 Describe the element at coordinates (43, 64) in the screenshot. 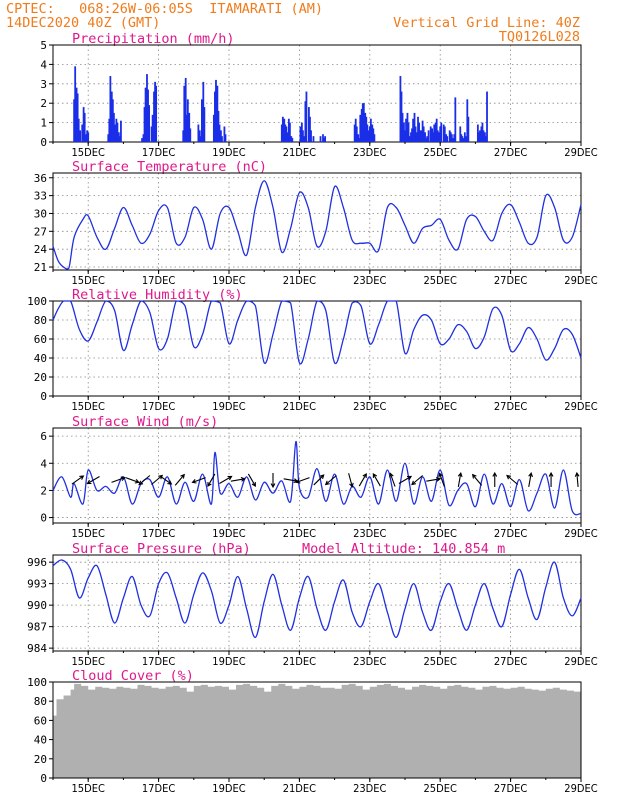

I see `precip-ytick-label: 4` at that location.